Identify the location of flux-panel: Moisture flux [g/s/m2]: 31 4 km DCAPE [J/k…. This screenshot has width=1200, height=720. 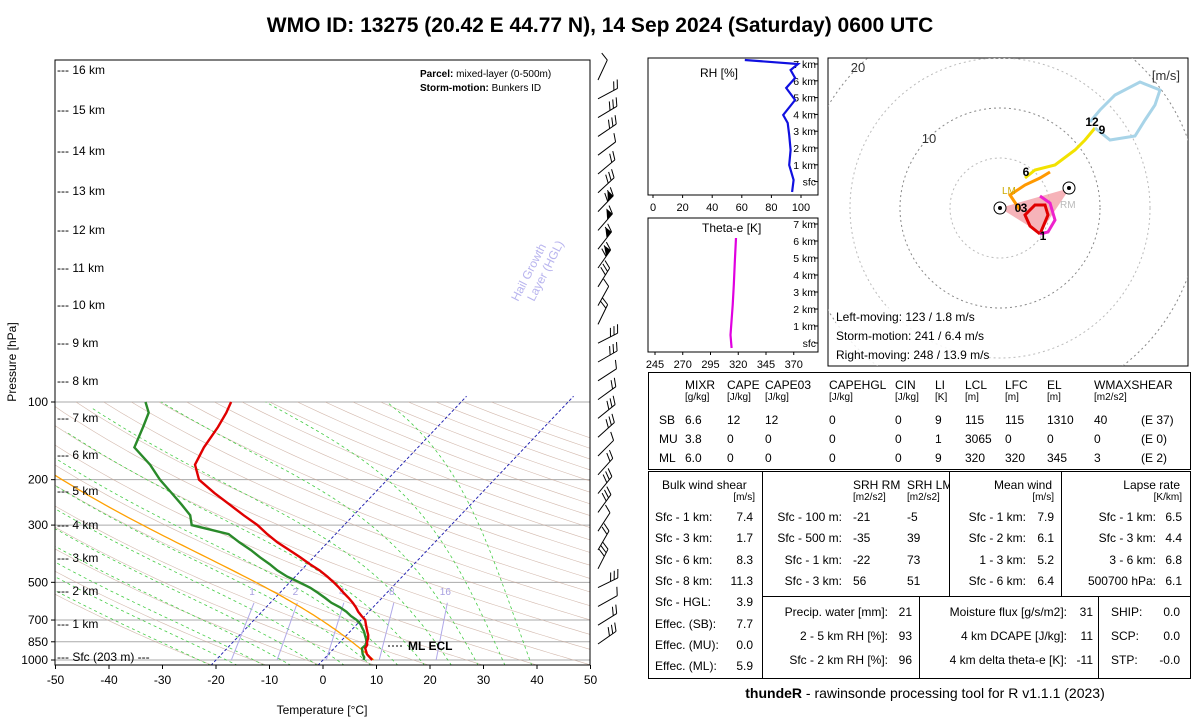
(1009, 637).